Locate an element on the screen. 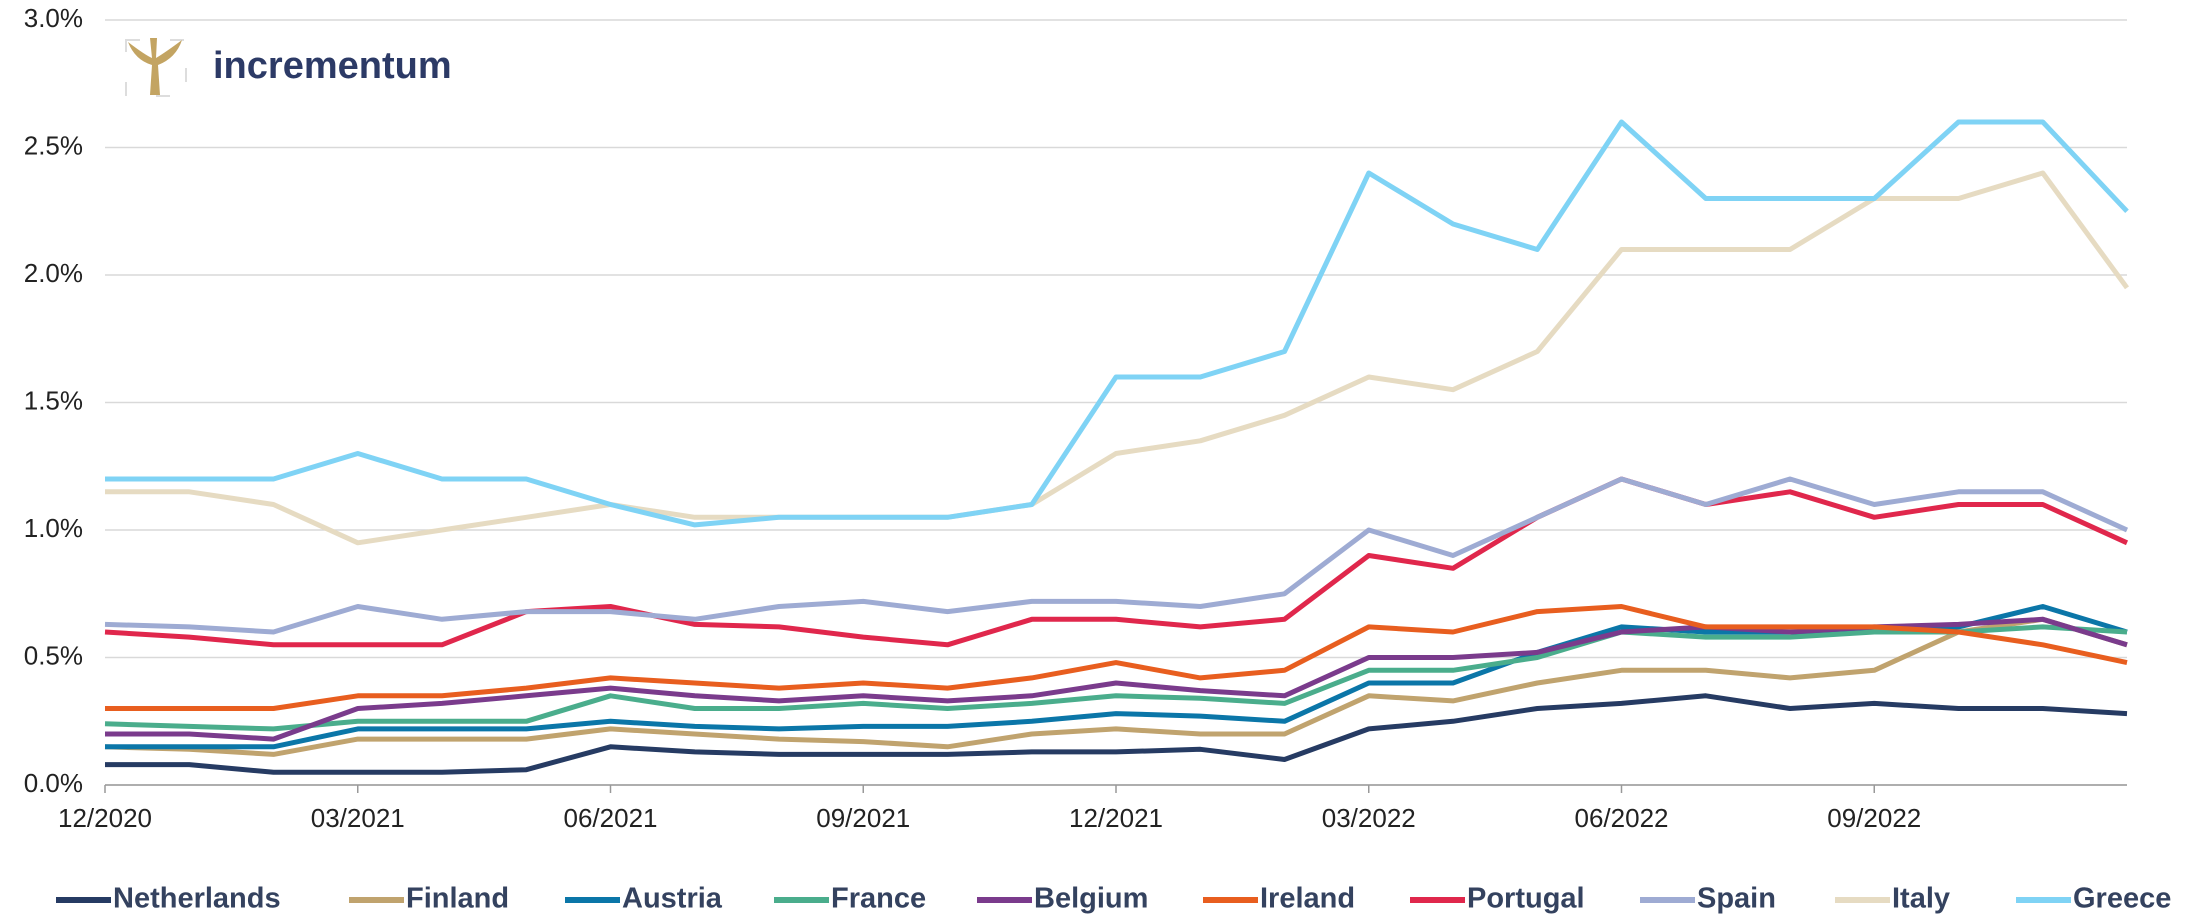 The width and height of the screenshot is (2188, 917). x-tick-label: 12/2021 is located at coordinates (1116, 818).